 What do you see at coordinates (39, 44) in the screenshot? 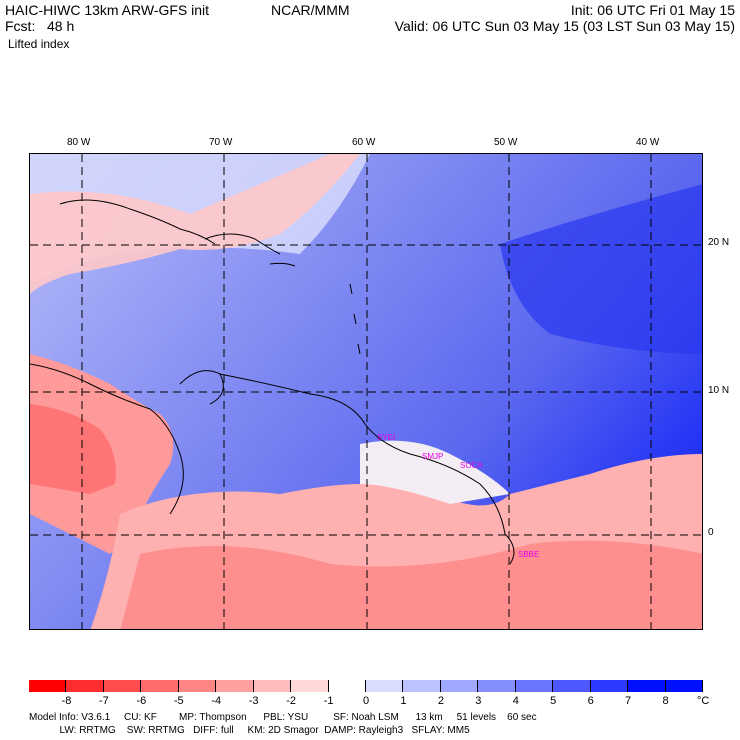
I see `field-name: Lifted index` at bounding box center [39, 44].